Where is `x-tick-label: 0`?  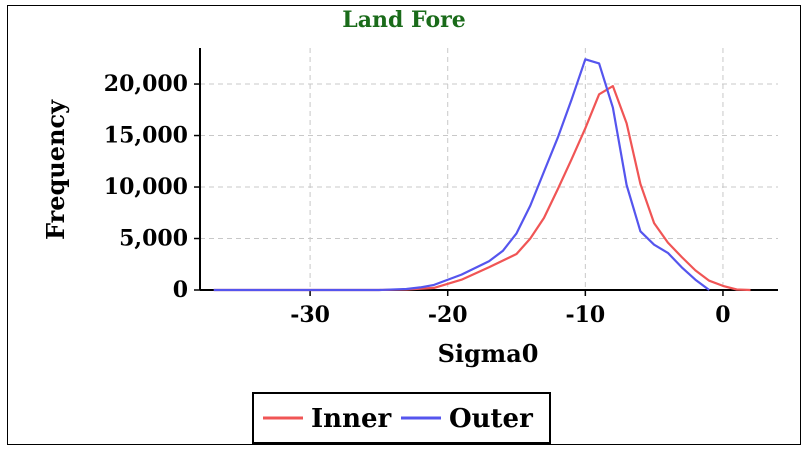
x-tick-label: 0 is located at coordinates (722, 315).